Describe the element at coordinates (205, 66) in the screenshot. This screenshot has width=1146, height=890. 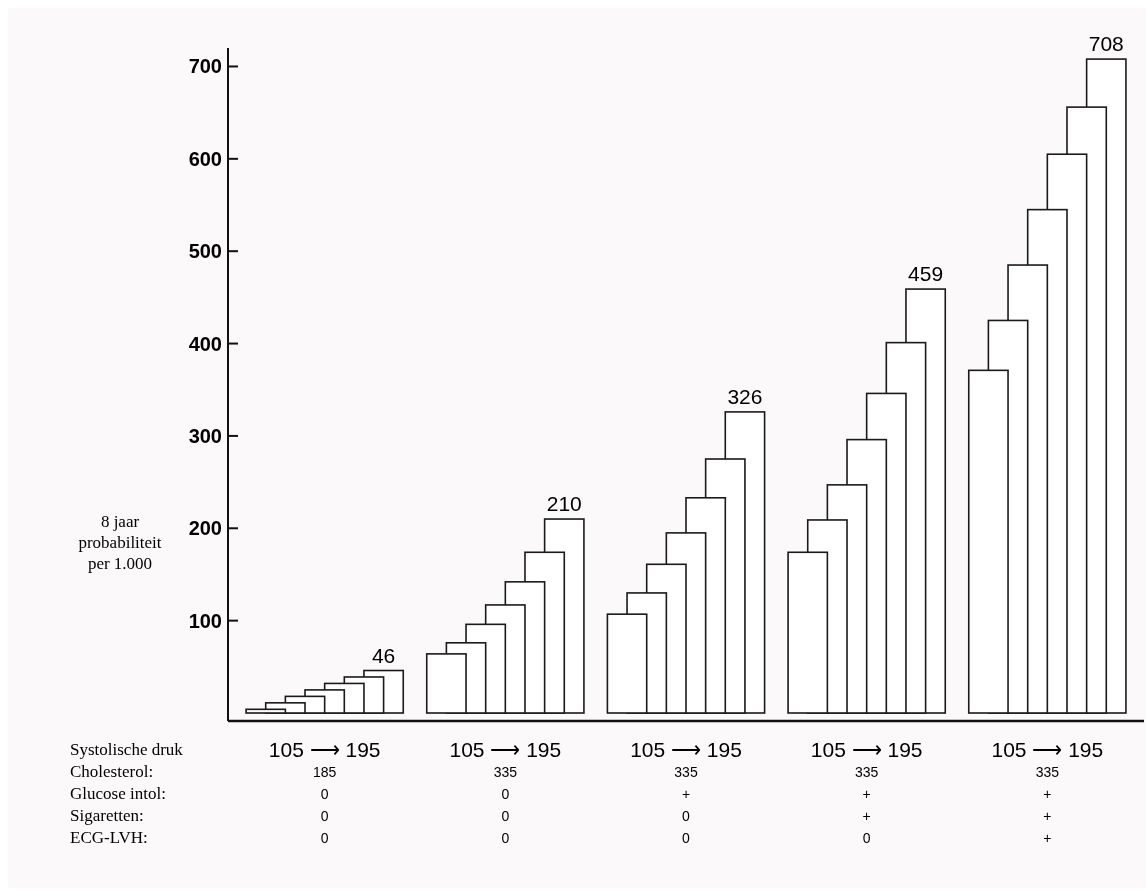
I see `y-tick-label: 700` at that location.